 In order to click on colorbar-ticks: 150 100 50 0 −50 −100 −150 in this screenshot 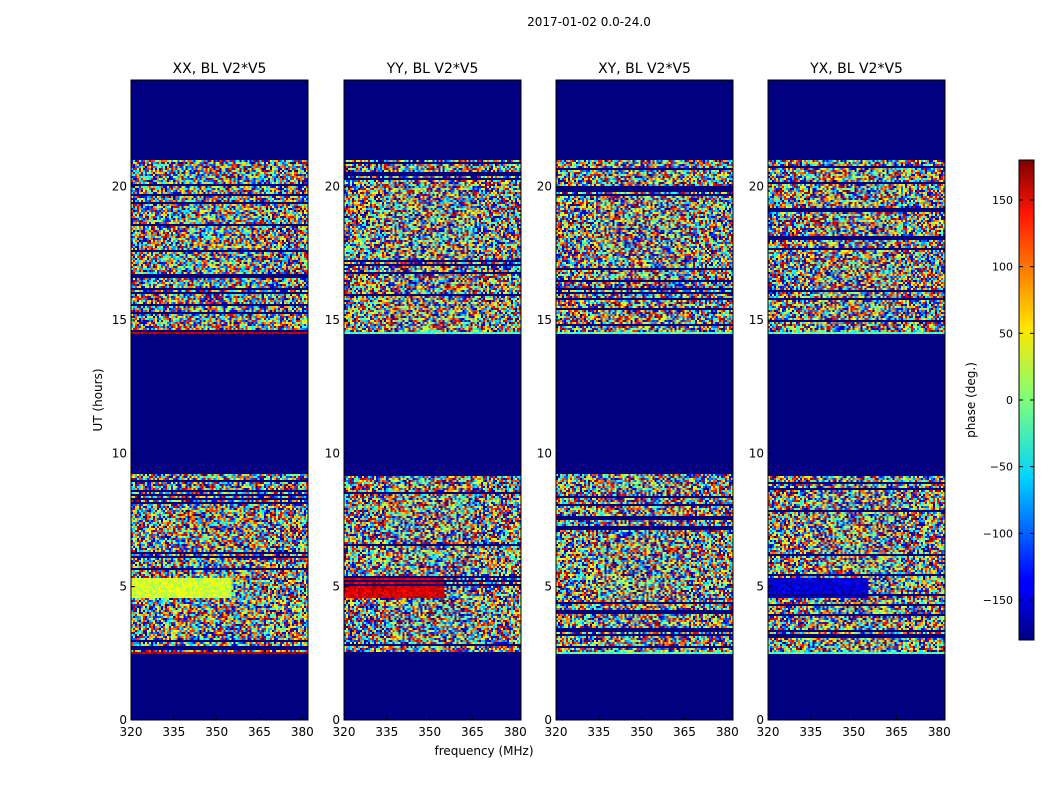, I will do `click(1008, 400)`.